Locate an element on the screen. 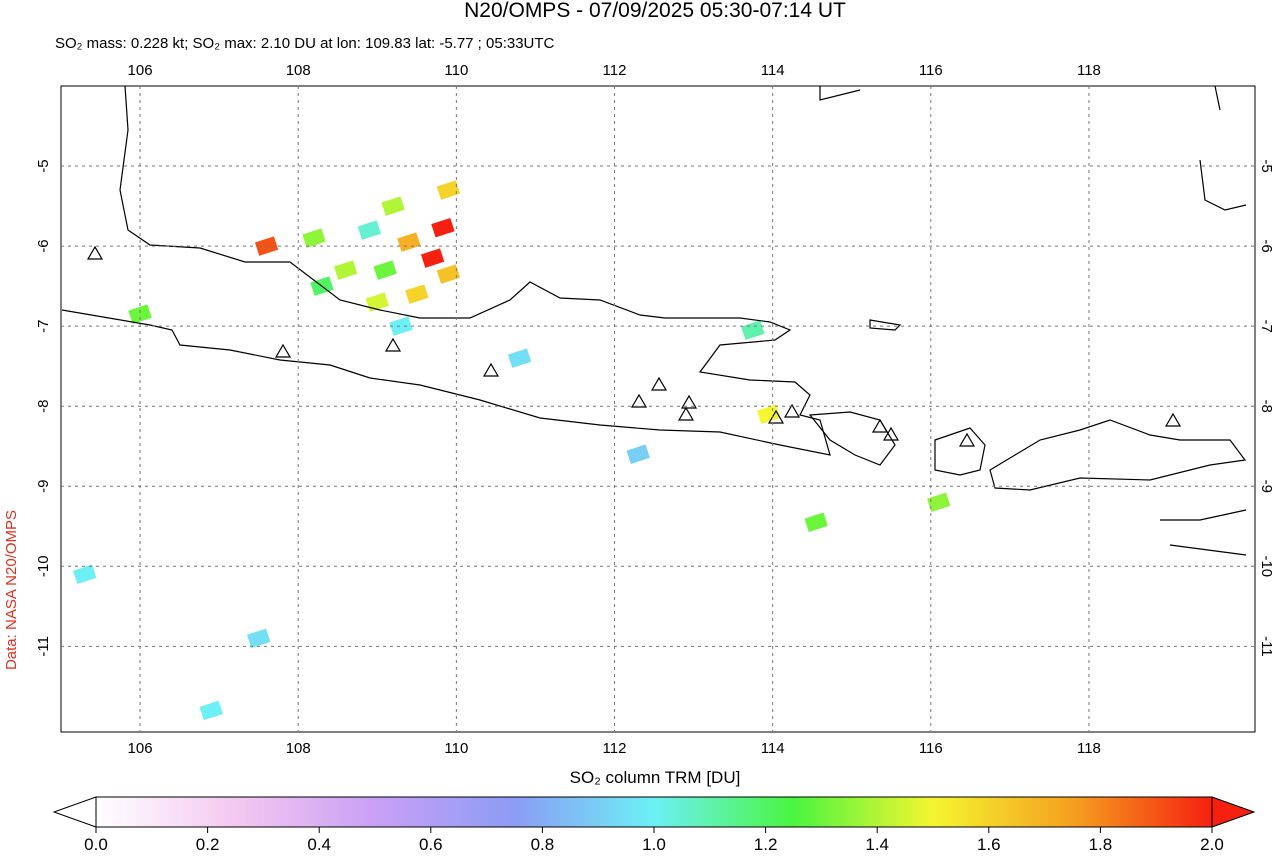 The width and height of the screenshot is (1272, 858). colorbar-tick-label: 0.4 is located at coordinates (319, 844).